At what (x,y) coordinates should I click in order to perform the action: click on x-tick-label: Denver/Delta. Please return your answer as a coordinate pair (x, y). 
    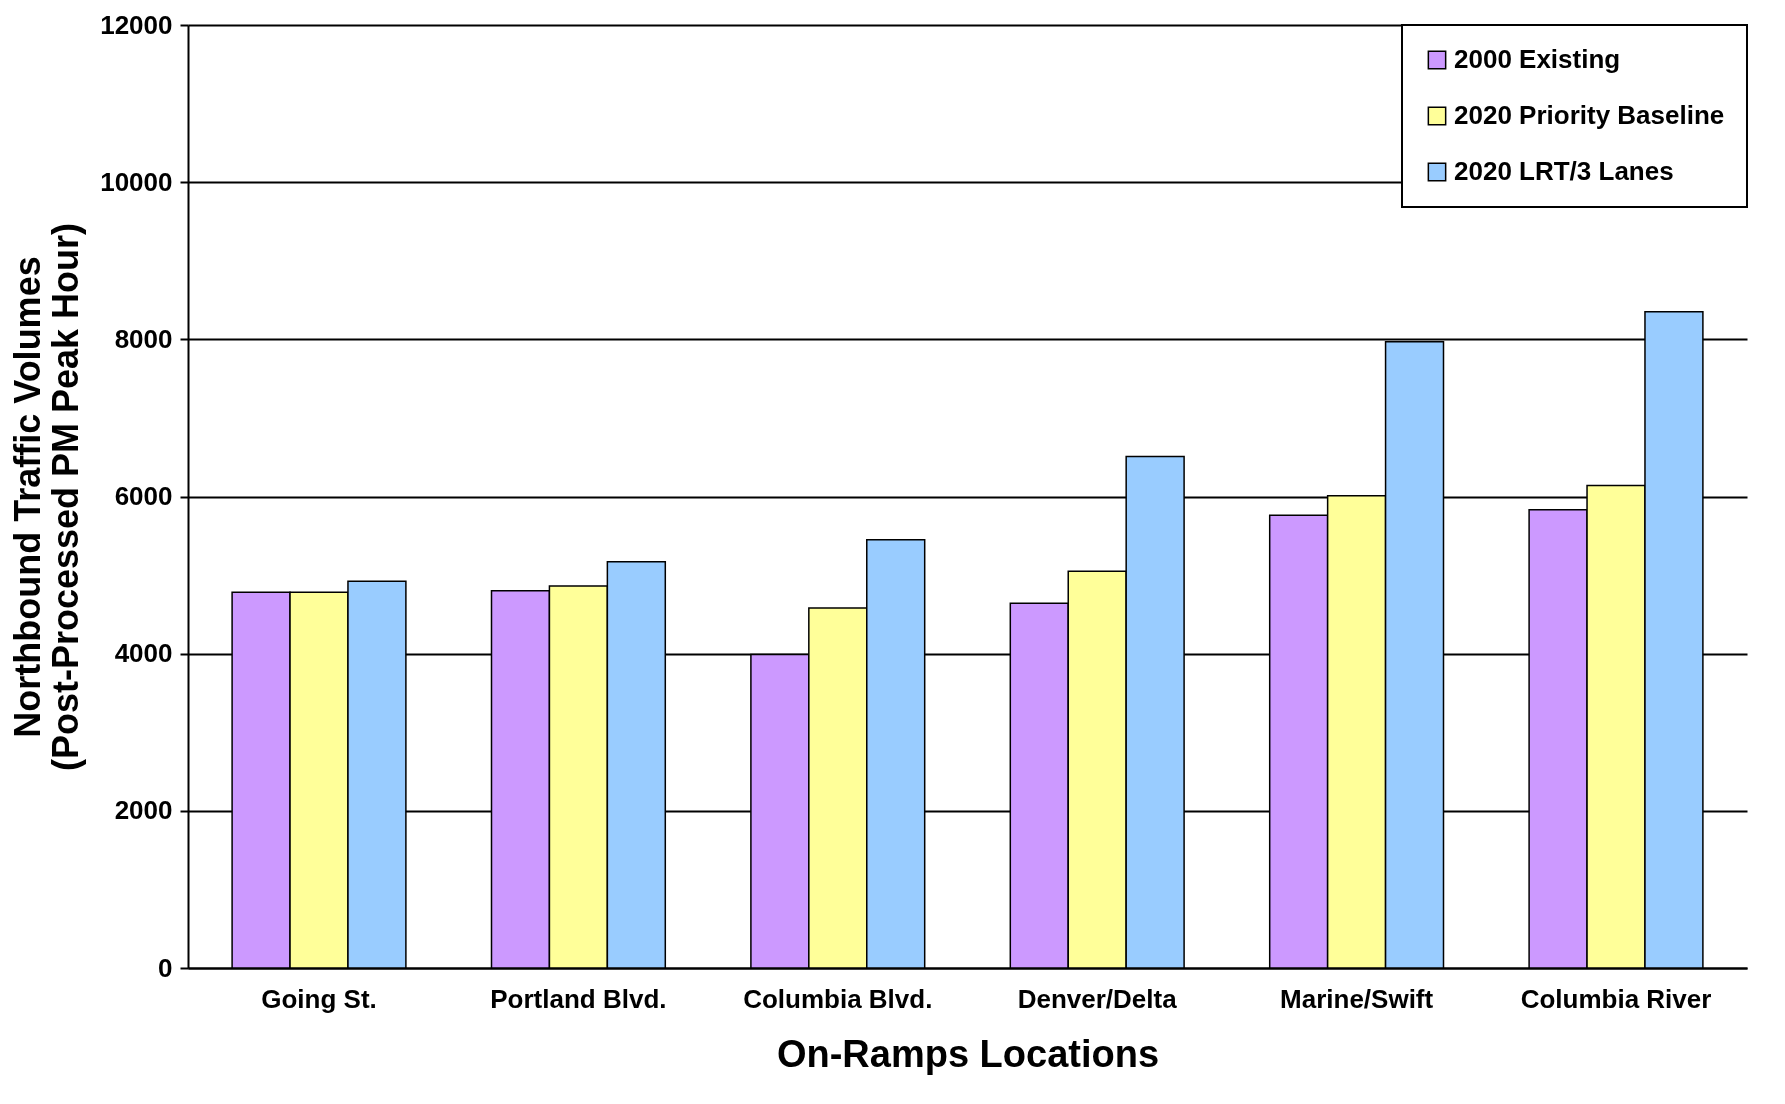
    Looking at the image, I should click on (1097, 998).